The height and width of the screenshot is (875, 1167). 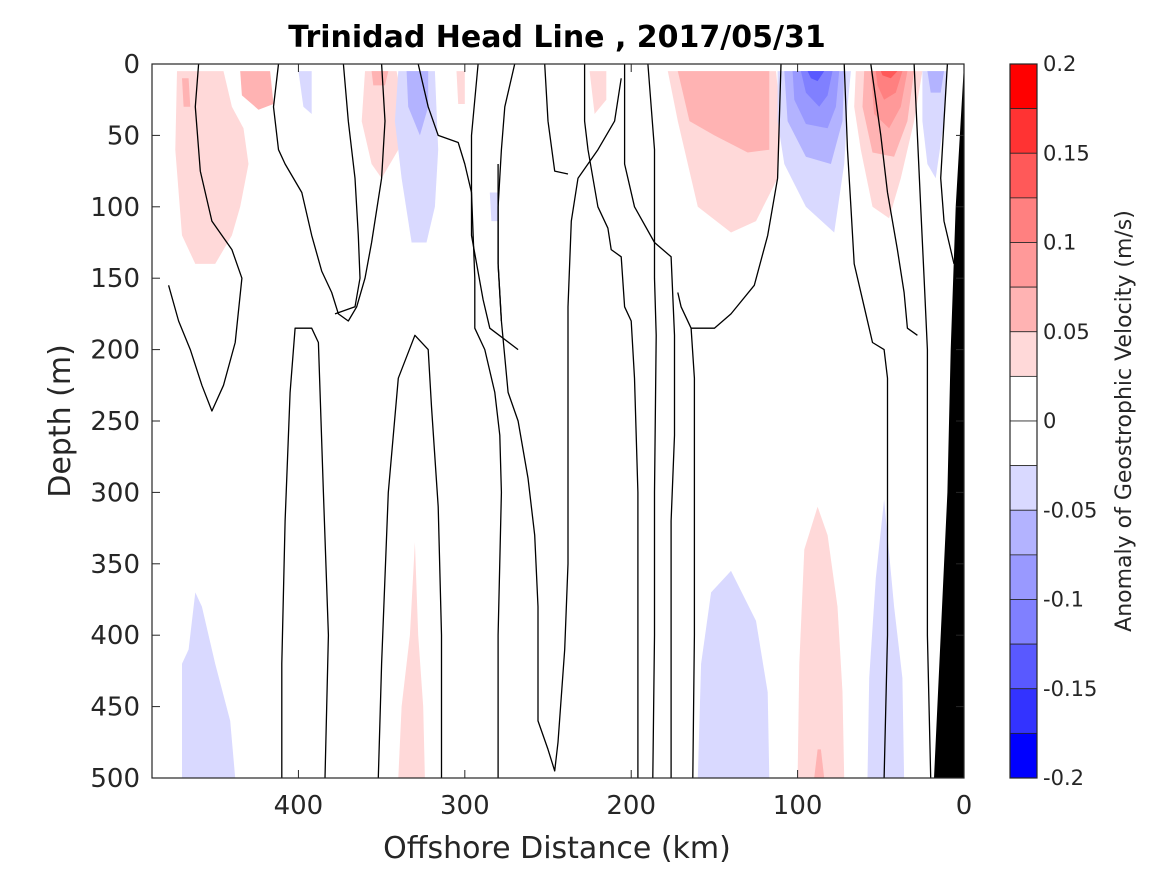 What do you see at coordinates (411, 660) in the screenshot?
I see `filled-region-pink-328-deep` at bounding box center [411, 660].